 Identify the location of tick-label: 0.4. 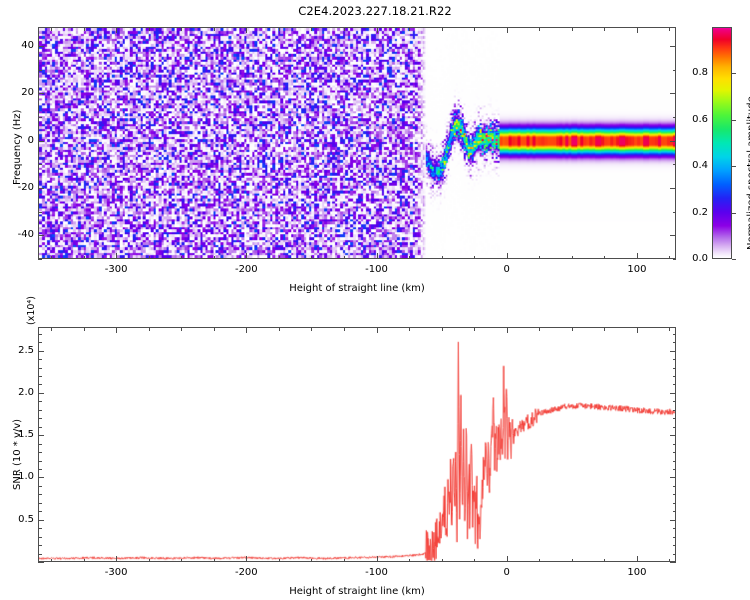
(700, 166).